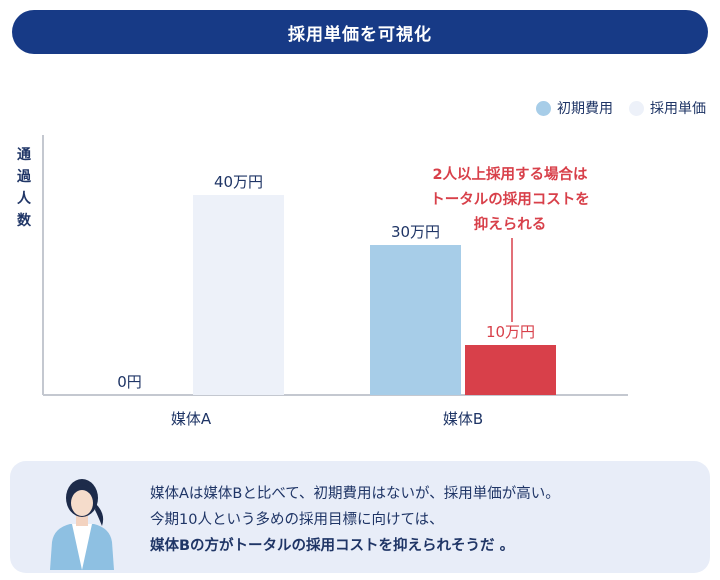 The image size is (720, 580). I want to click on person-icon, so click(82, 524).